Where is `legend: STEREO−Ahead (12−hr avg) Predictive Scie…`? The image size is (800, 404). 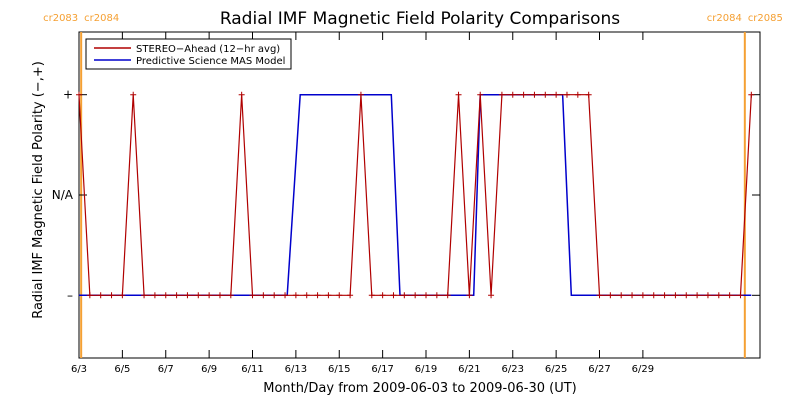 legend: STEREO−Ahead (12−hr avg) Predictive Scie… is located at coordinates (188, 54).